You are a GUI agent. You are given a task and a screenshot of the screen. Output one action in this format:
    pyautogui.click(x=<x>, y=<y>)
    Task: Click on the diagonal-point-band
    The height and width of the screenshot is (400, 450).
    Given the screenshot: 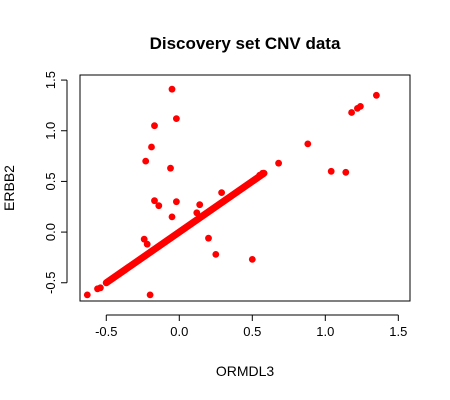 What is the action you would take?
    pyautogui.click(x=185, y=227)
    